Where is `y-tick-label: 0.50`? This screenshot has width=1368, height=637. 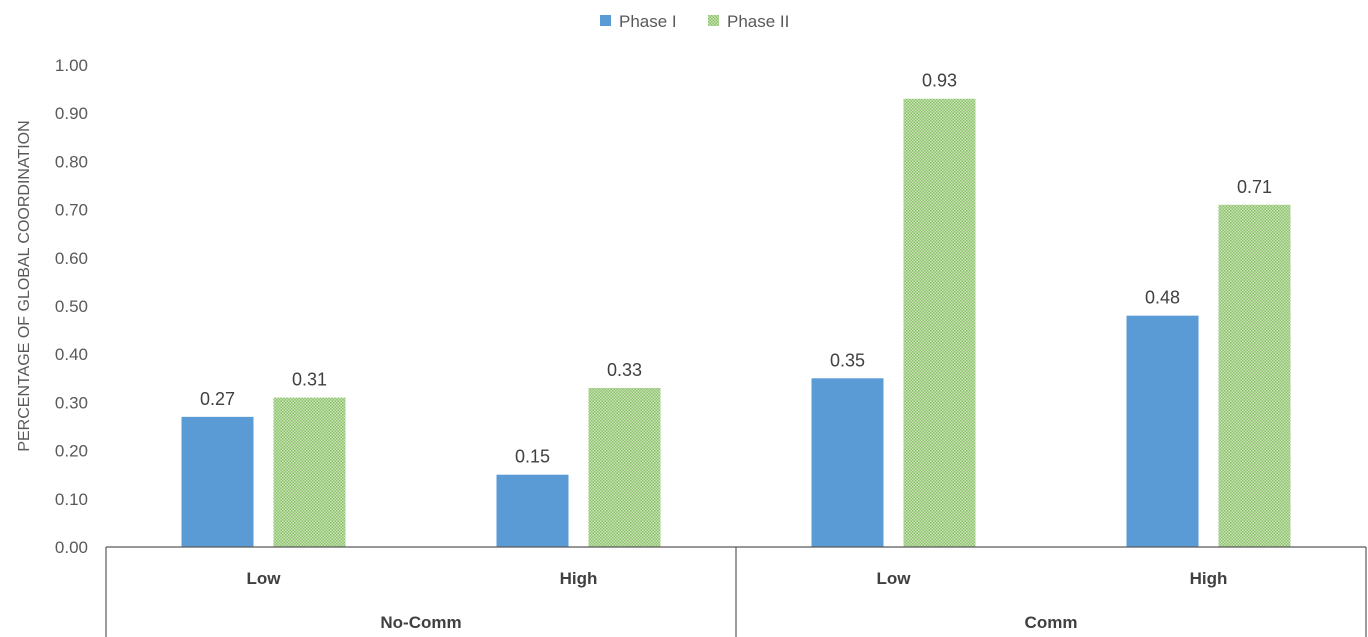 y-tick-label: 0.50 is located at coordinates (71, 306).